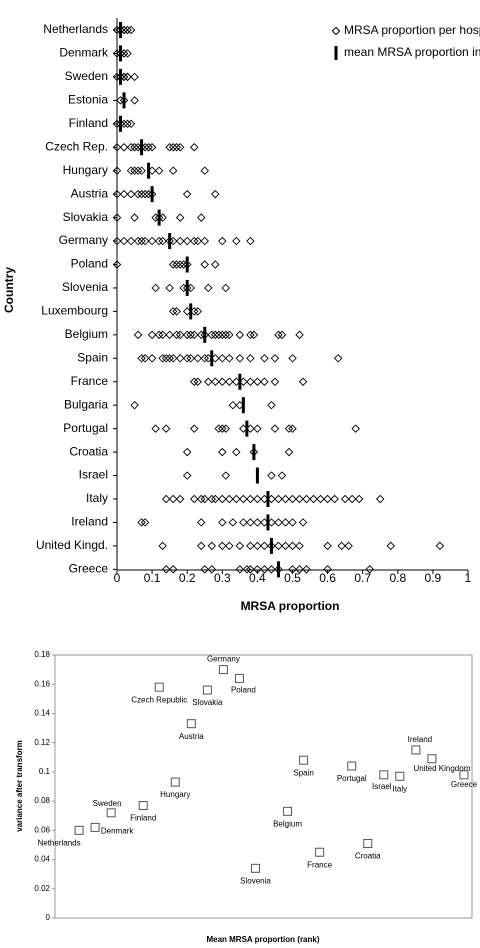  I want to click on x-tick-label: 0.3, so click(222, 578).